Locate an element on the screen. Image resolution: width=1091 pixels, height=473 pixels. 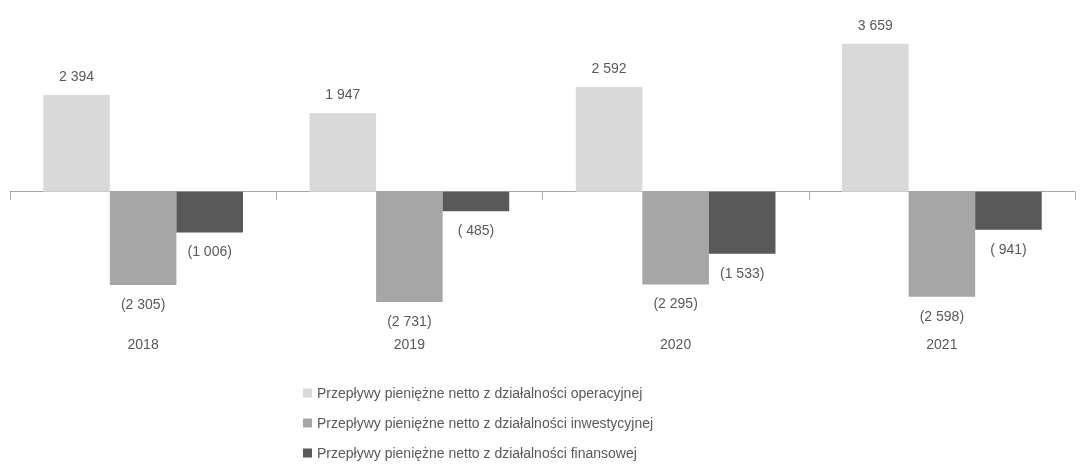
legend-label: Przepływy pieniężne netto z działalności inwestycyjnej is located at coordinates (485, 423).